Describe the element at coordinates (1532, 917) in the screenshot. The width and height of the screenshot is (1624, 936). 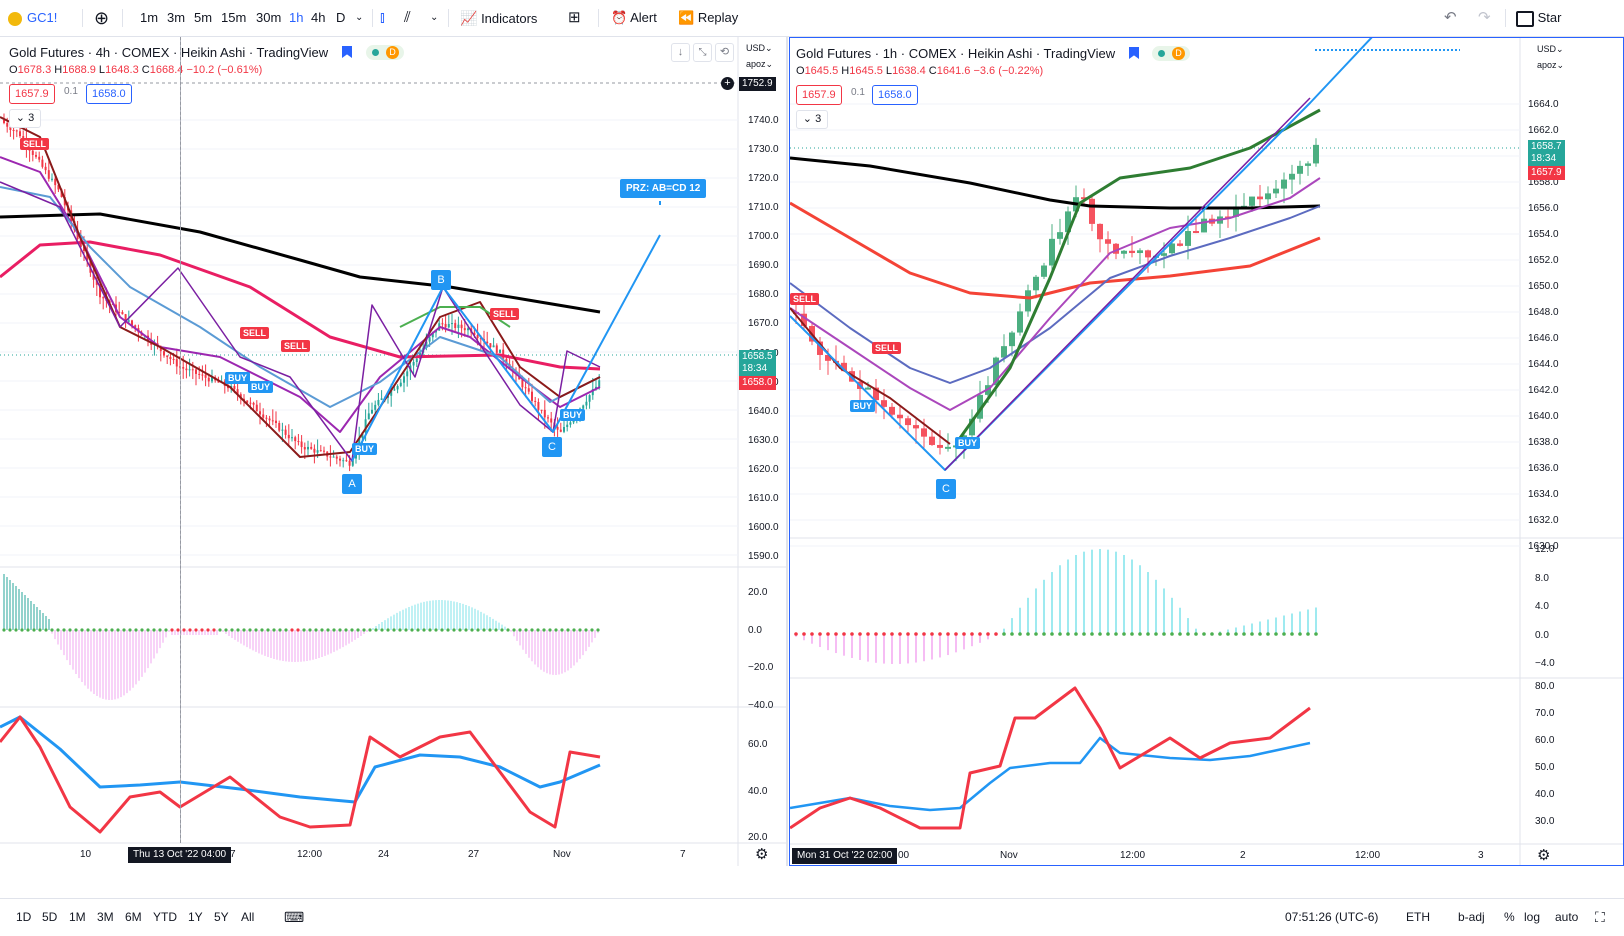
I see `log-toggle: log` at that location.